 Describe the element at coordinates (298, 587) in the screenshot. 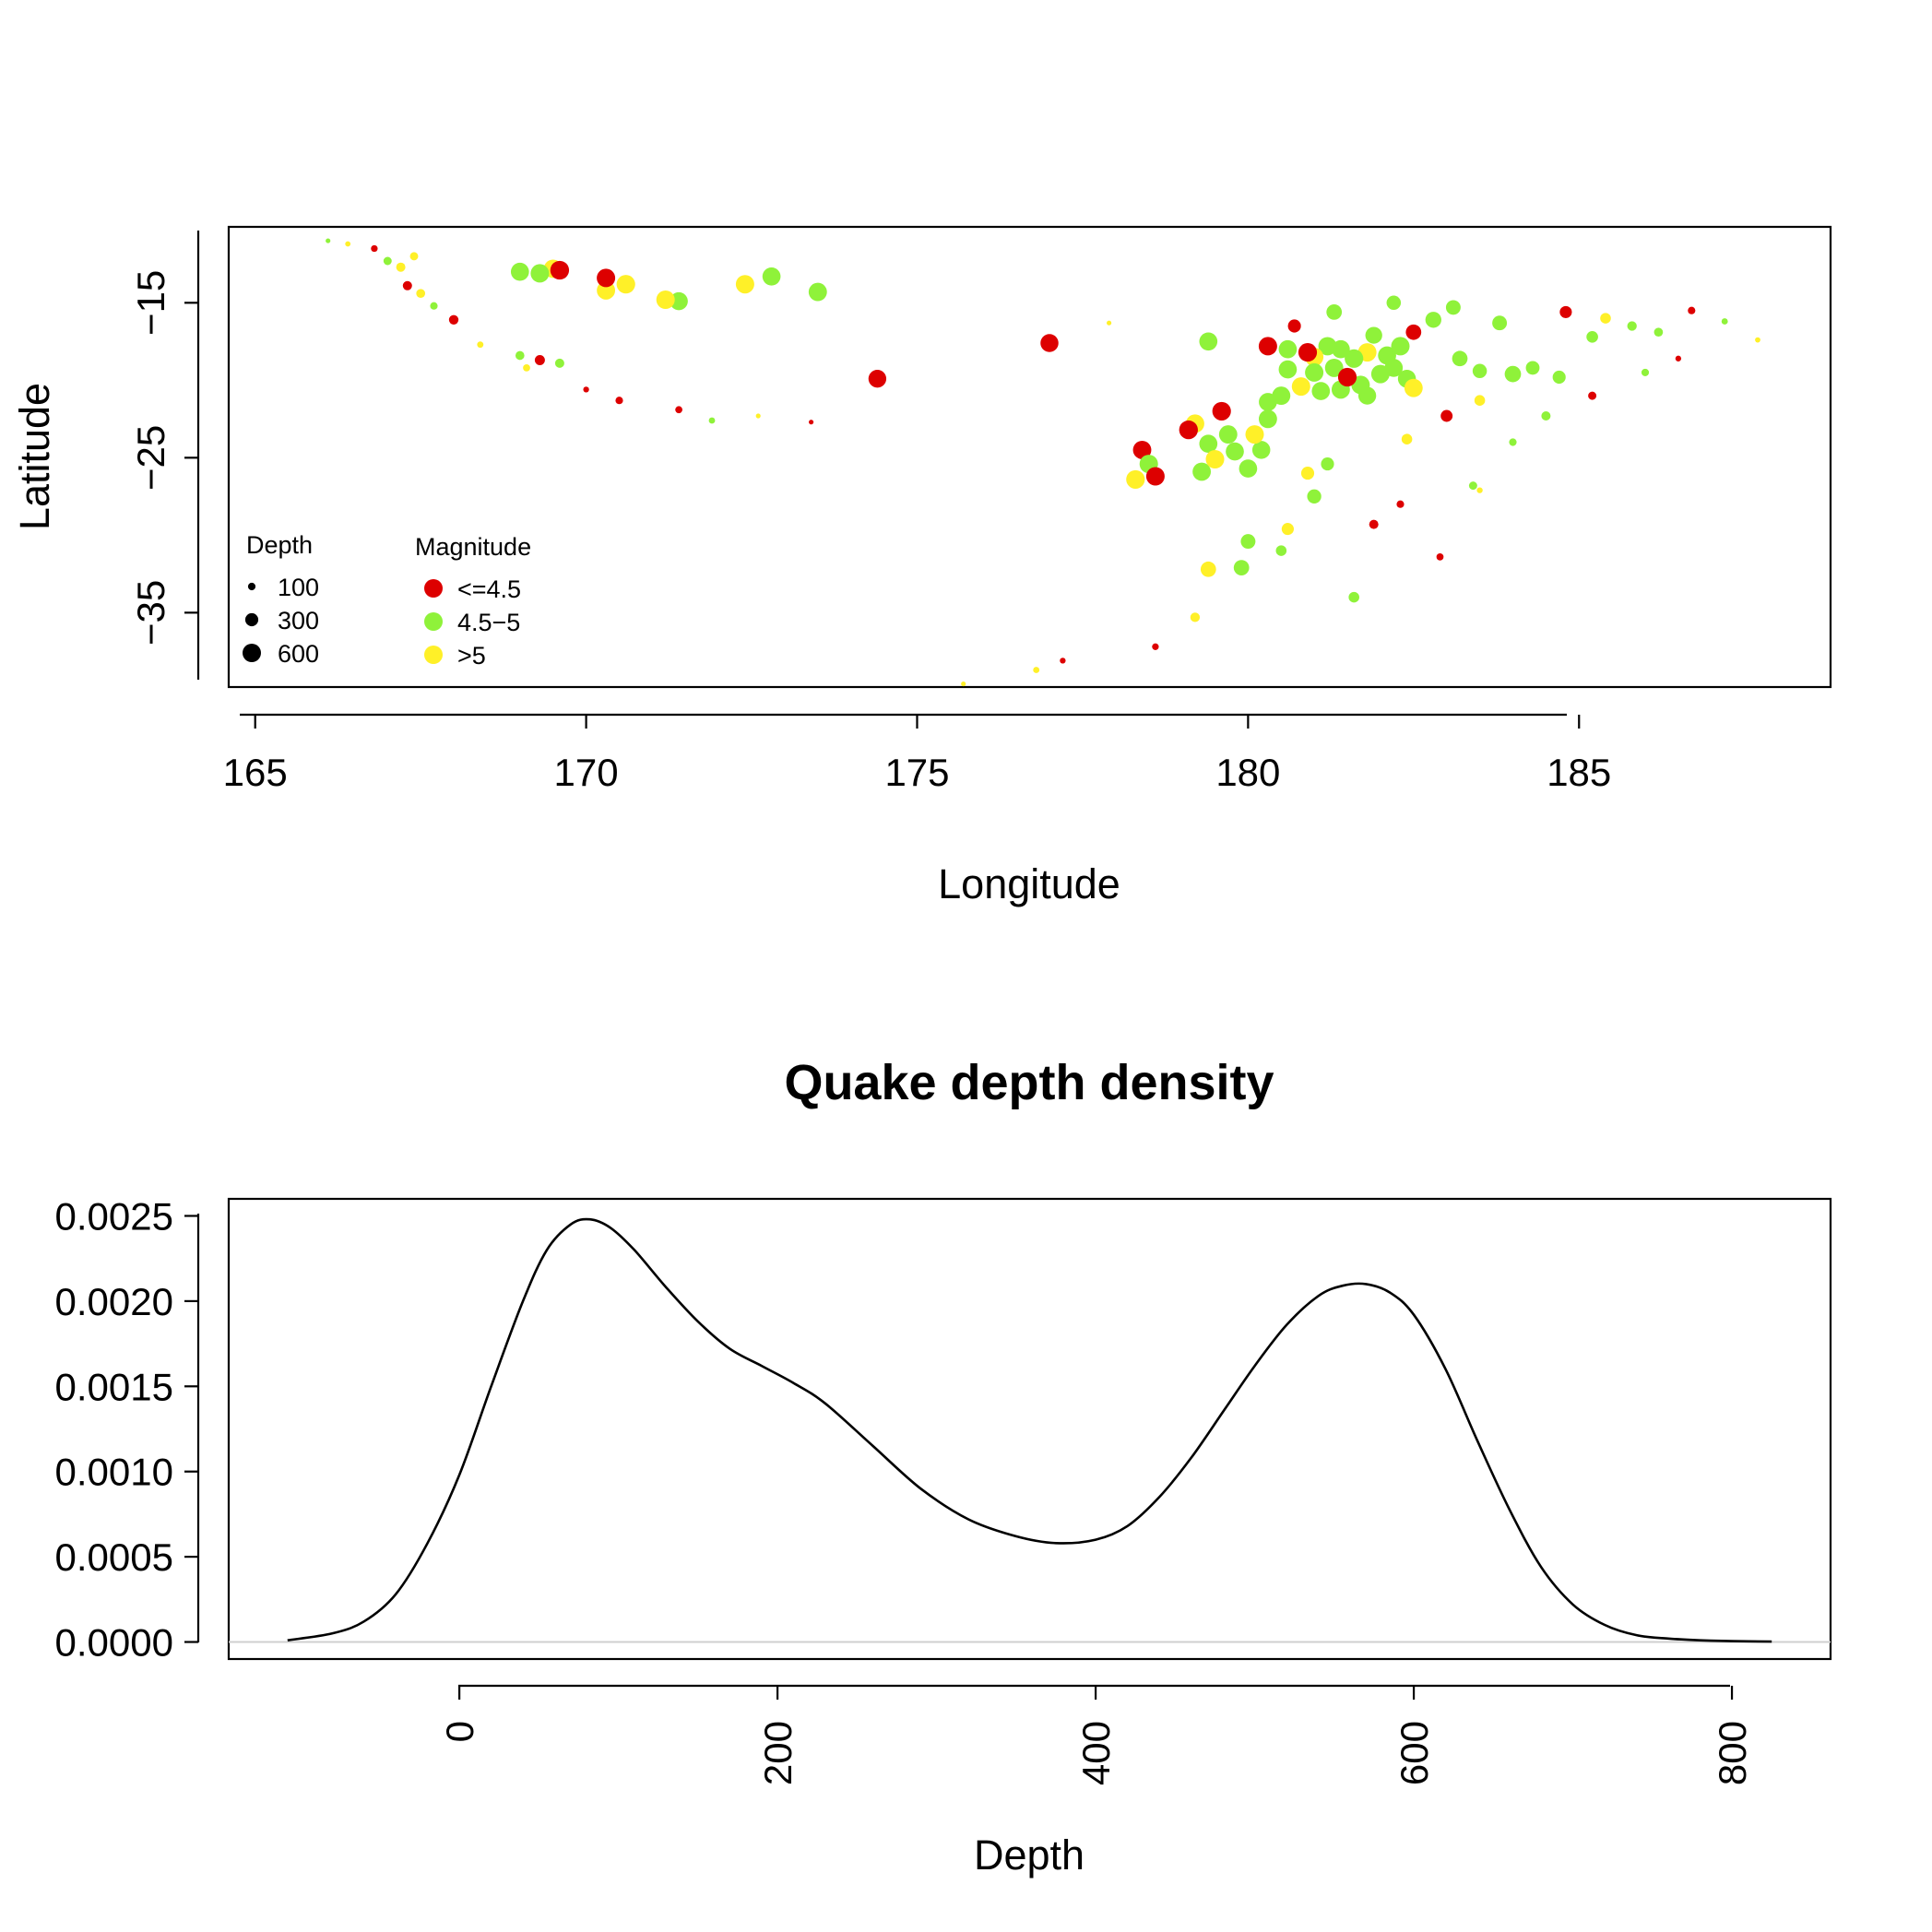

I see `legend-depth-label-100: 100` at that location.